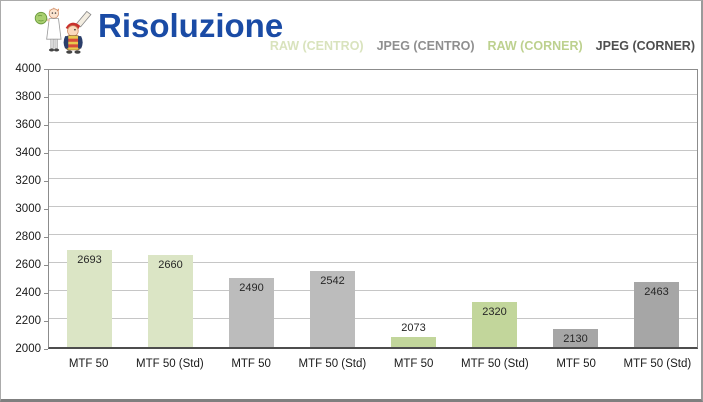 The height and width of the screenshot is (402, 703). Describe the element at coordinates (89, 259) in the screenshot. I see `bar-value-label: 2693` at that location.